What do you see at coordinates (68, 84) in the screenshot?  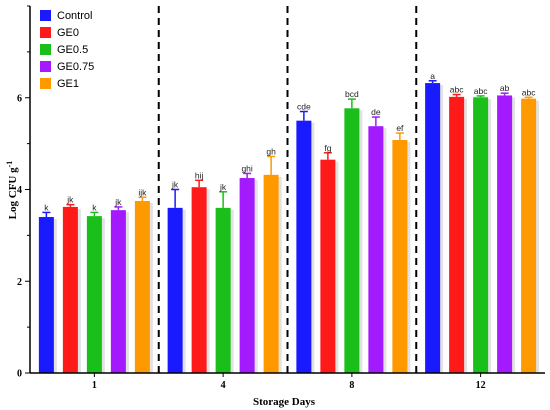 I see `legend-entry: GE1` at bounding box center [68, 84].